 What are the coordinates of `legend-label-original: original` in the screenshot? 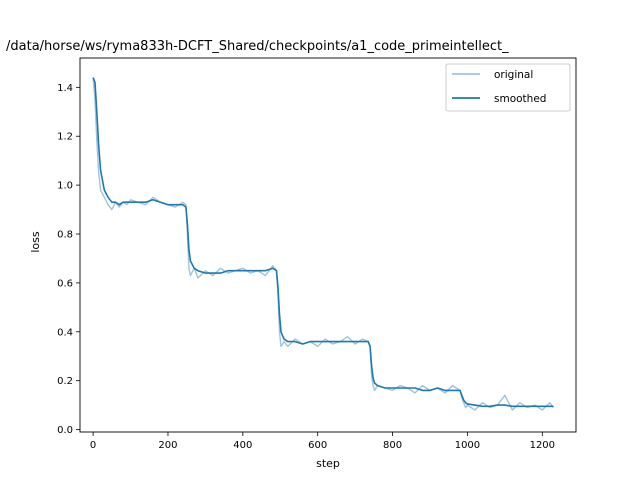 It's located at (513, 75).